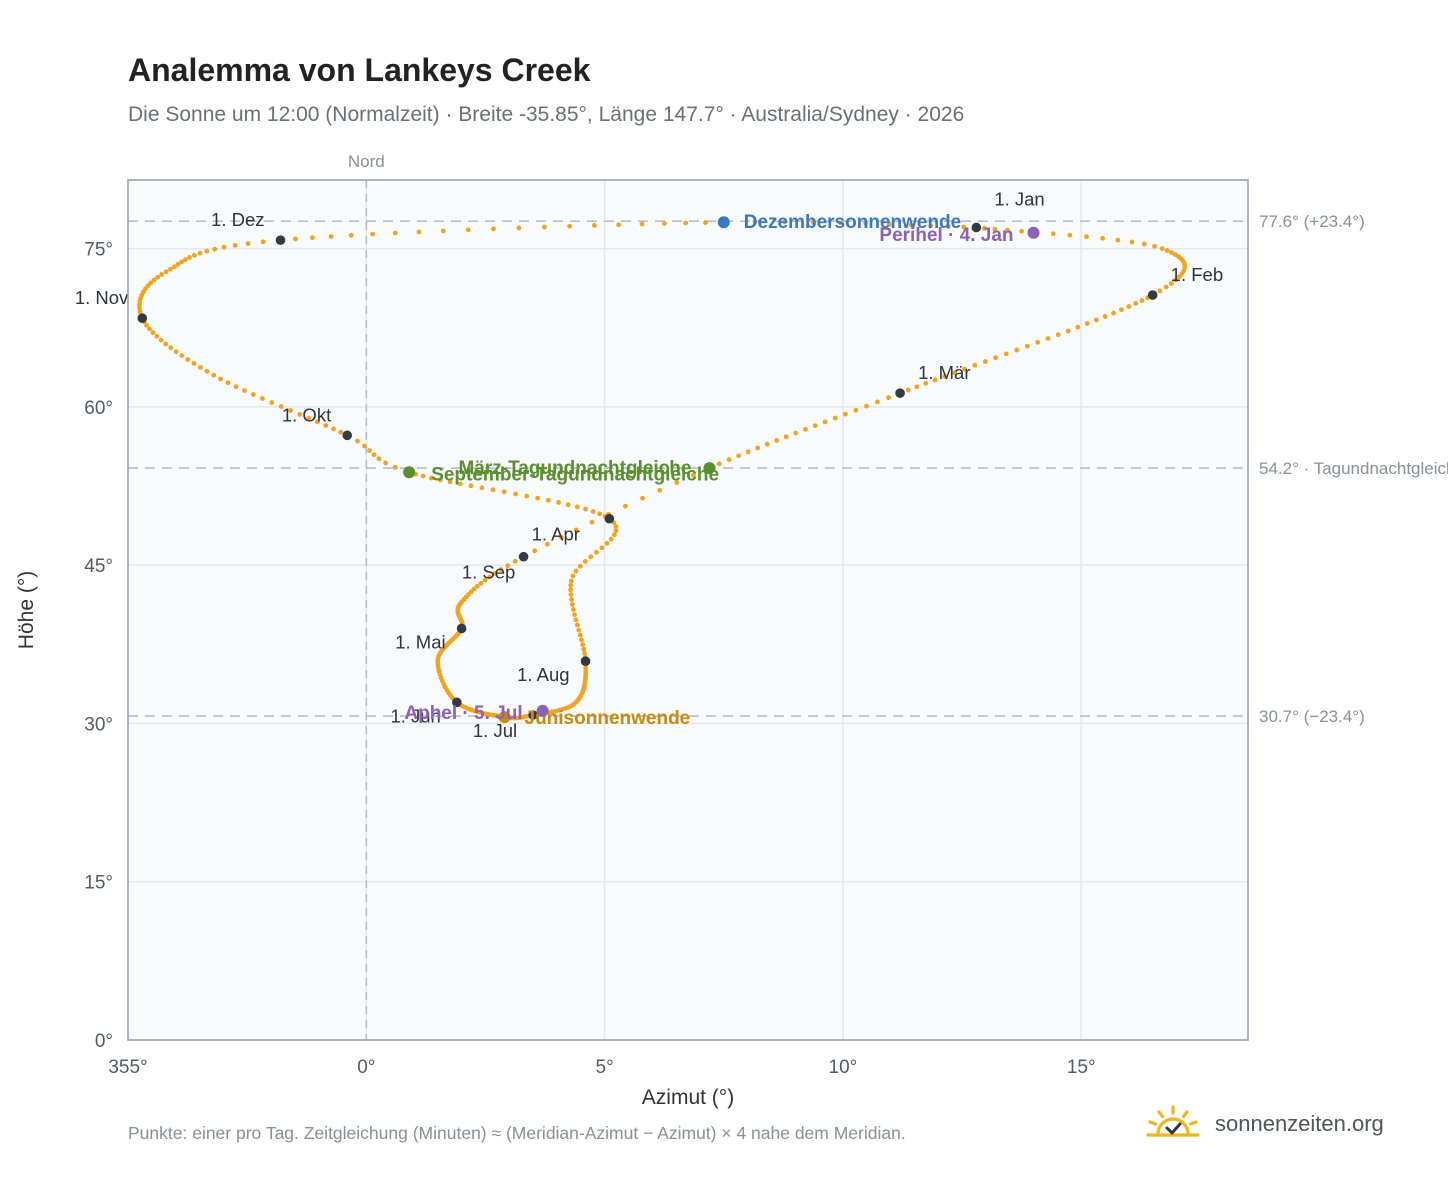 The height and width of the screenshot is (1188, 1448). I want to click on brand: sonnenzeiten.org, so click(1264, 1124).